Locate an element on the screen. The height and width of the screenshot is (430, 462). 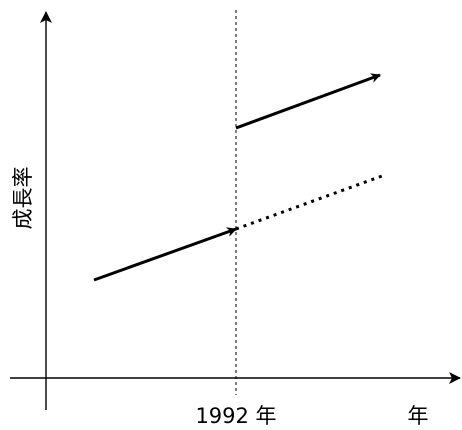
projected-trend-dotted-line is located at coordinates (309, 202).